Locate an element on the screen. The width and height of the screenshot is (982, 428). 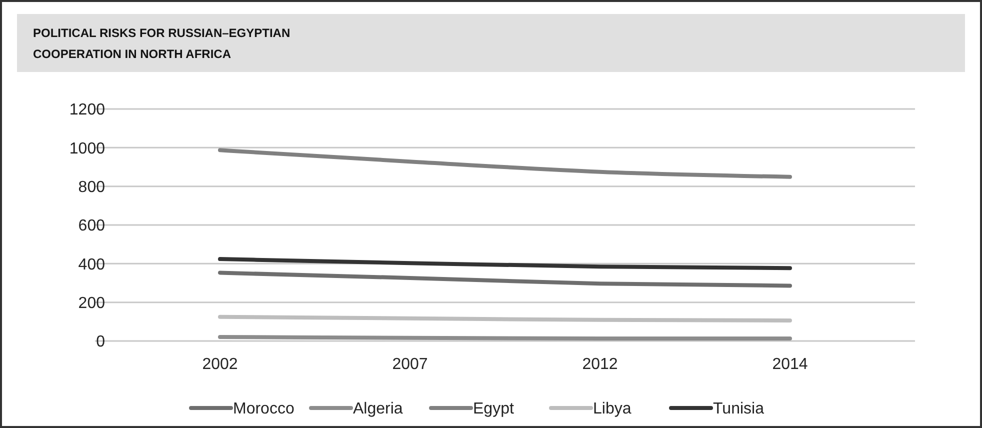
legend-label: Tunisia is located at coordinates (738, 409).